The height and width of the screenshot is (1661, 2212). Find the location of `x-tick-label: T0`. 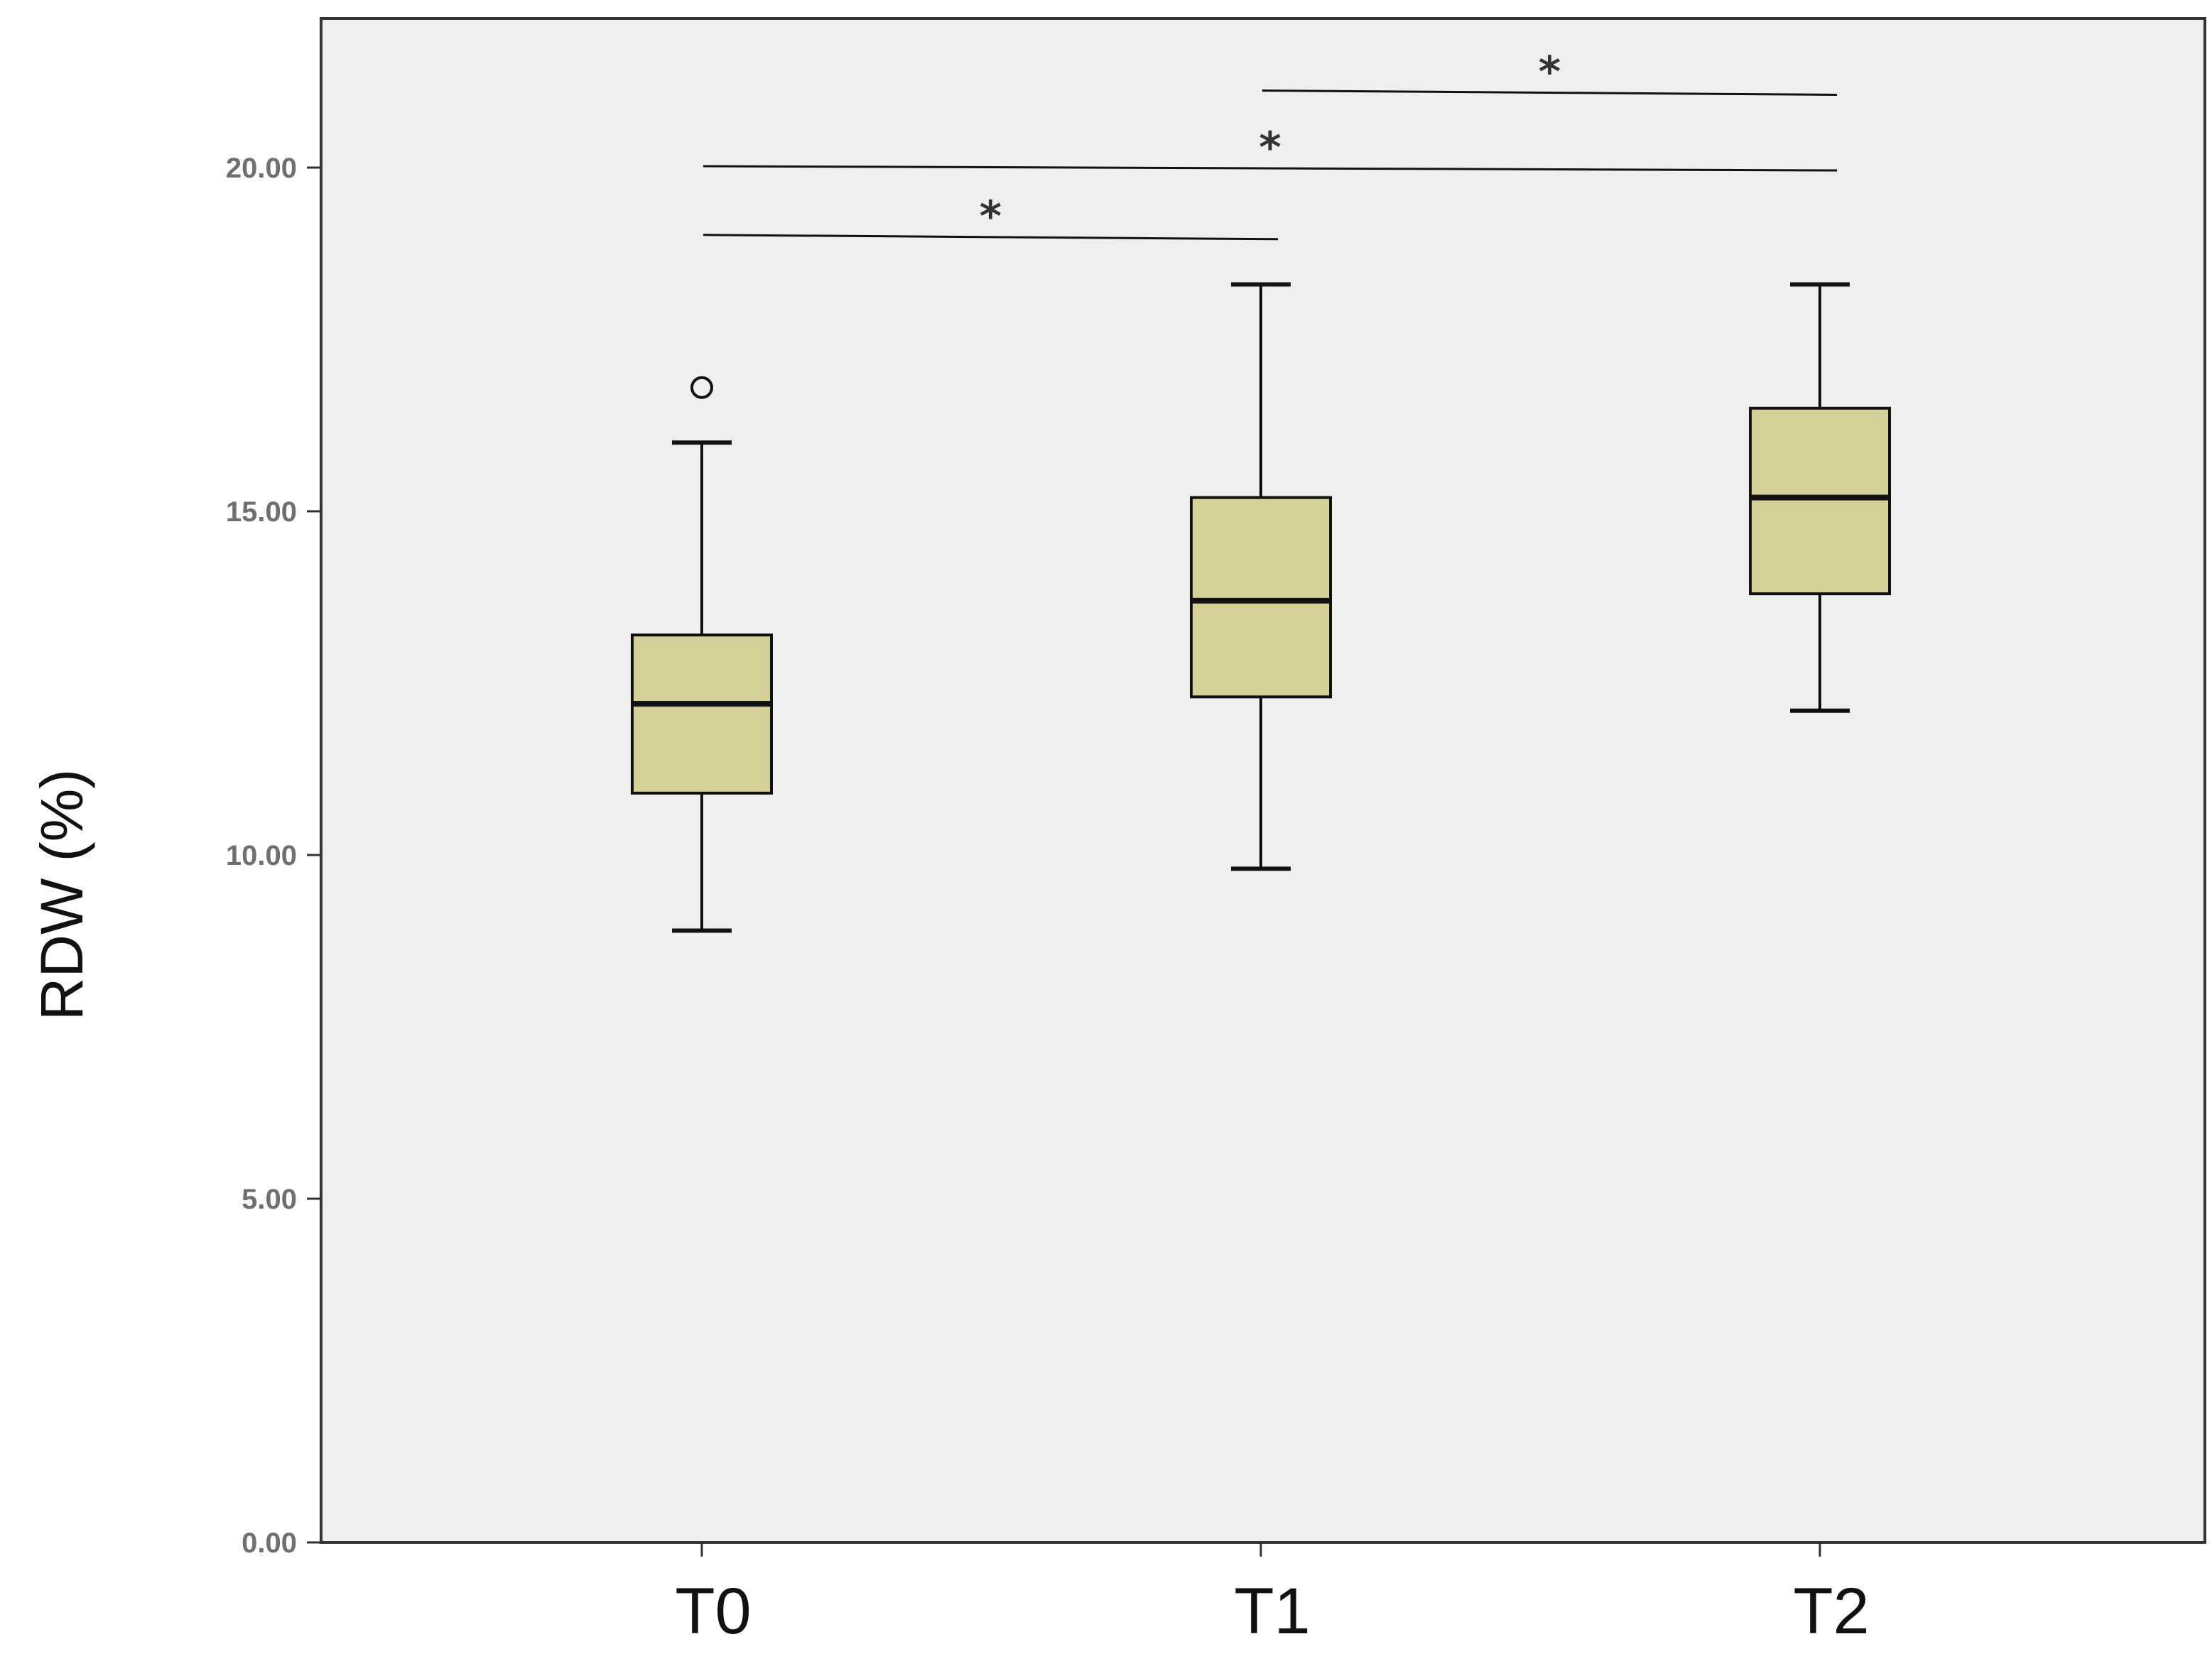

x-tick-label: T0 is located at coordinates (713, 1612).